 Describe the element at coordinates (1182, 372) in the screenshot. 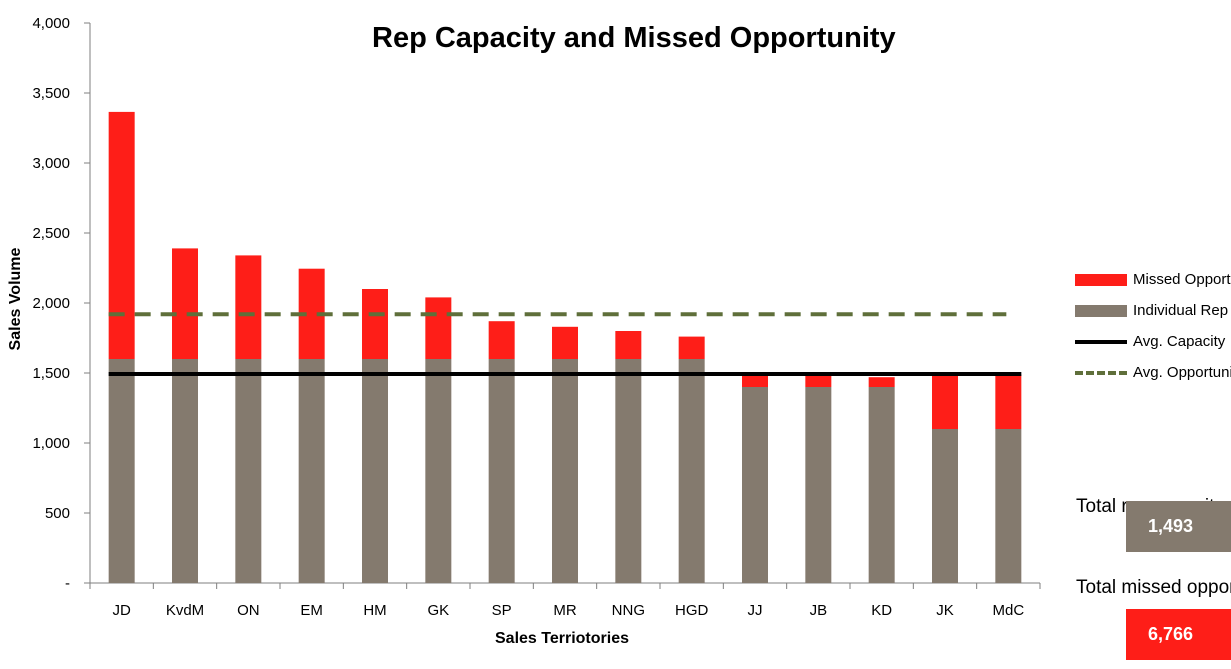

I see `legend-label: Avg. Opportunity` at that location.